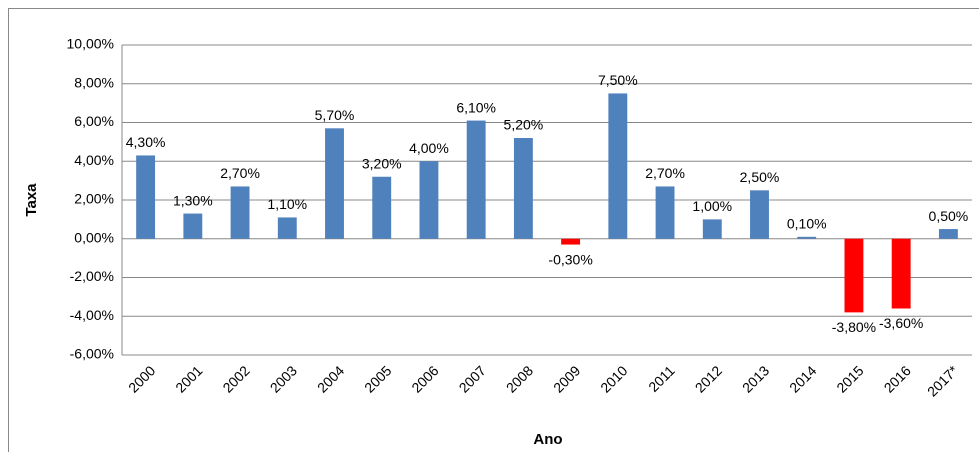 This screenshot has height=452, width=979. Describe the element at coordinates (188, 378) in the screenshot. I see `x-tick-label: 2001` at that location.